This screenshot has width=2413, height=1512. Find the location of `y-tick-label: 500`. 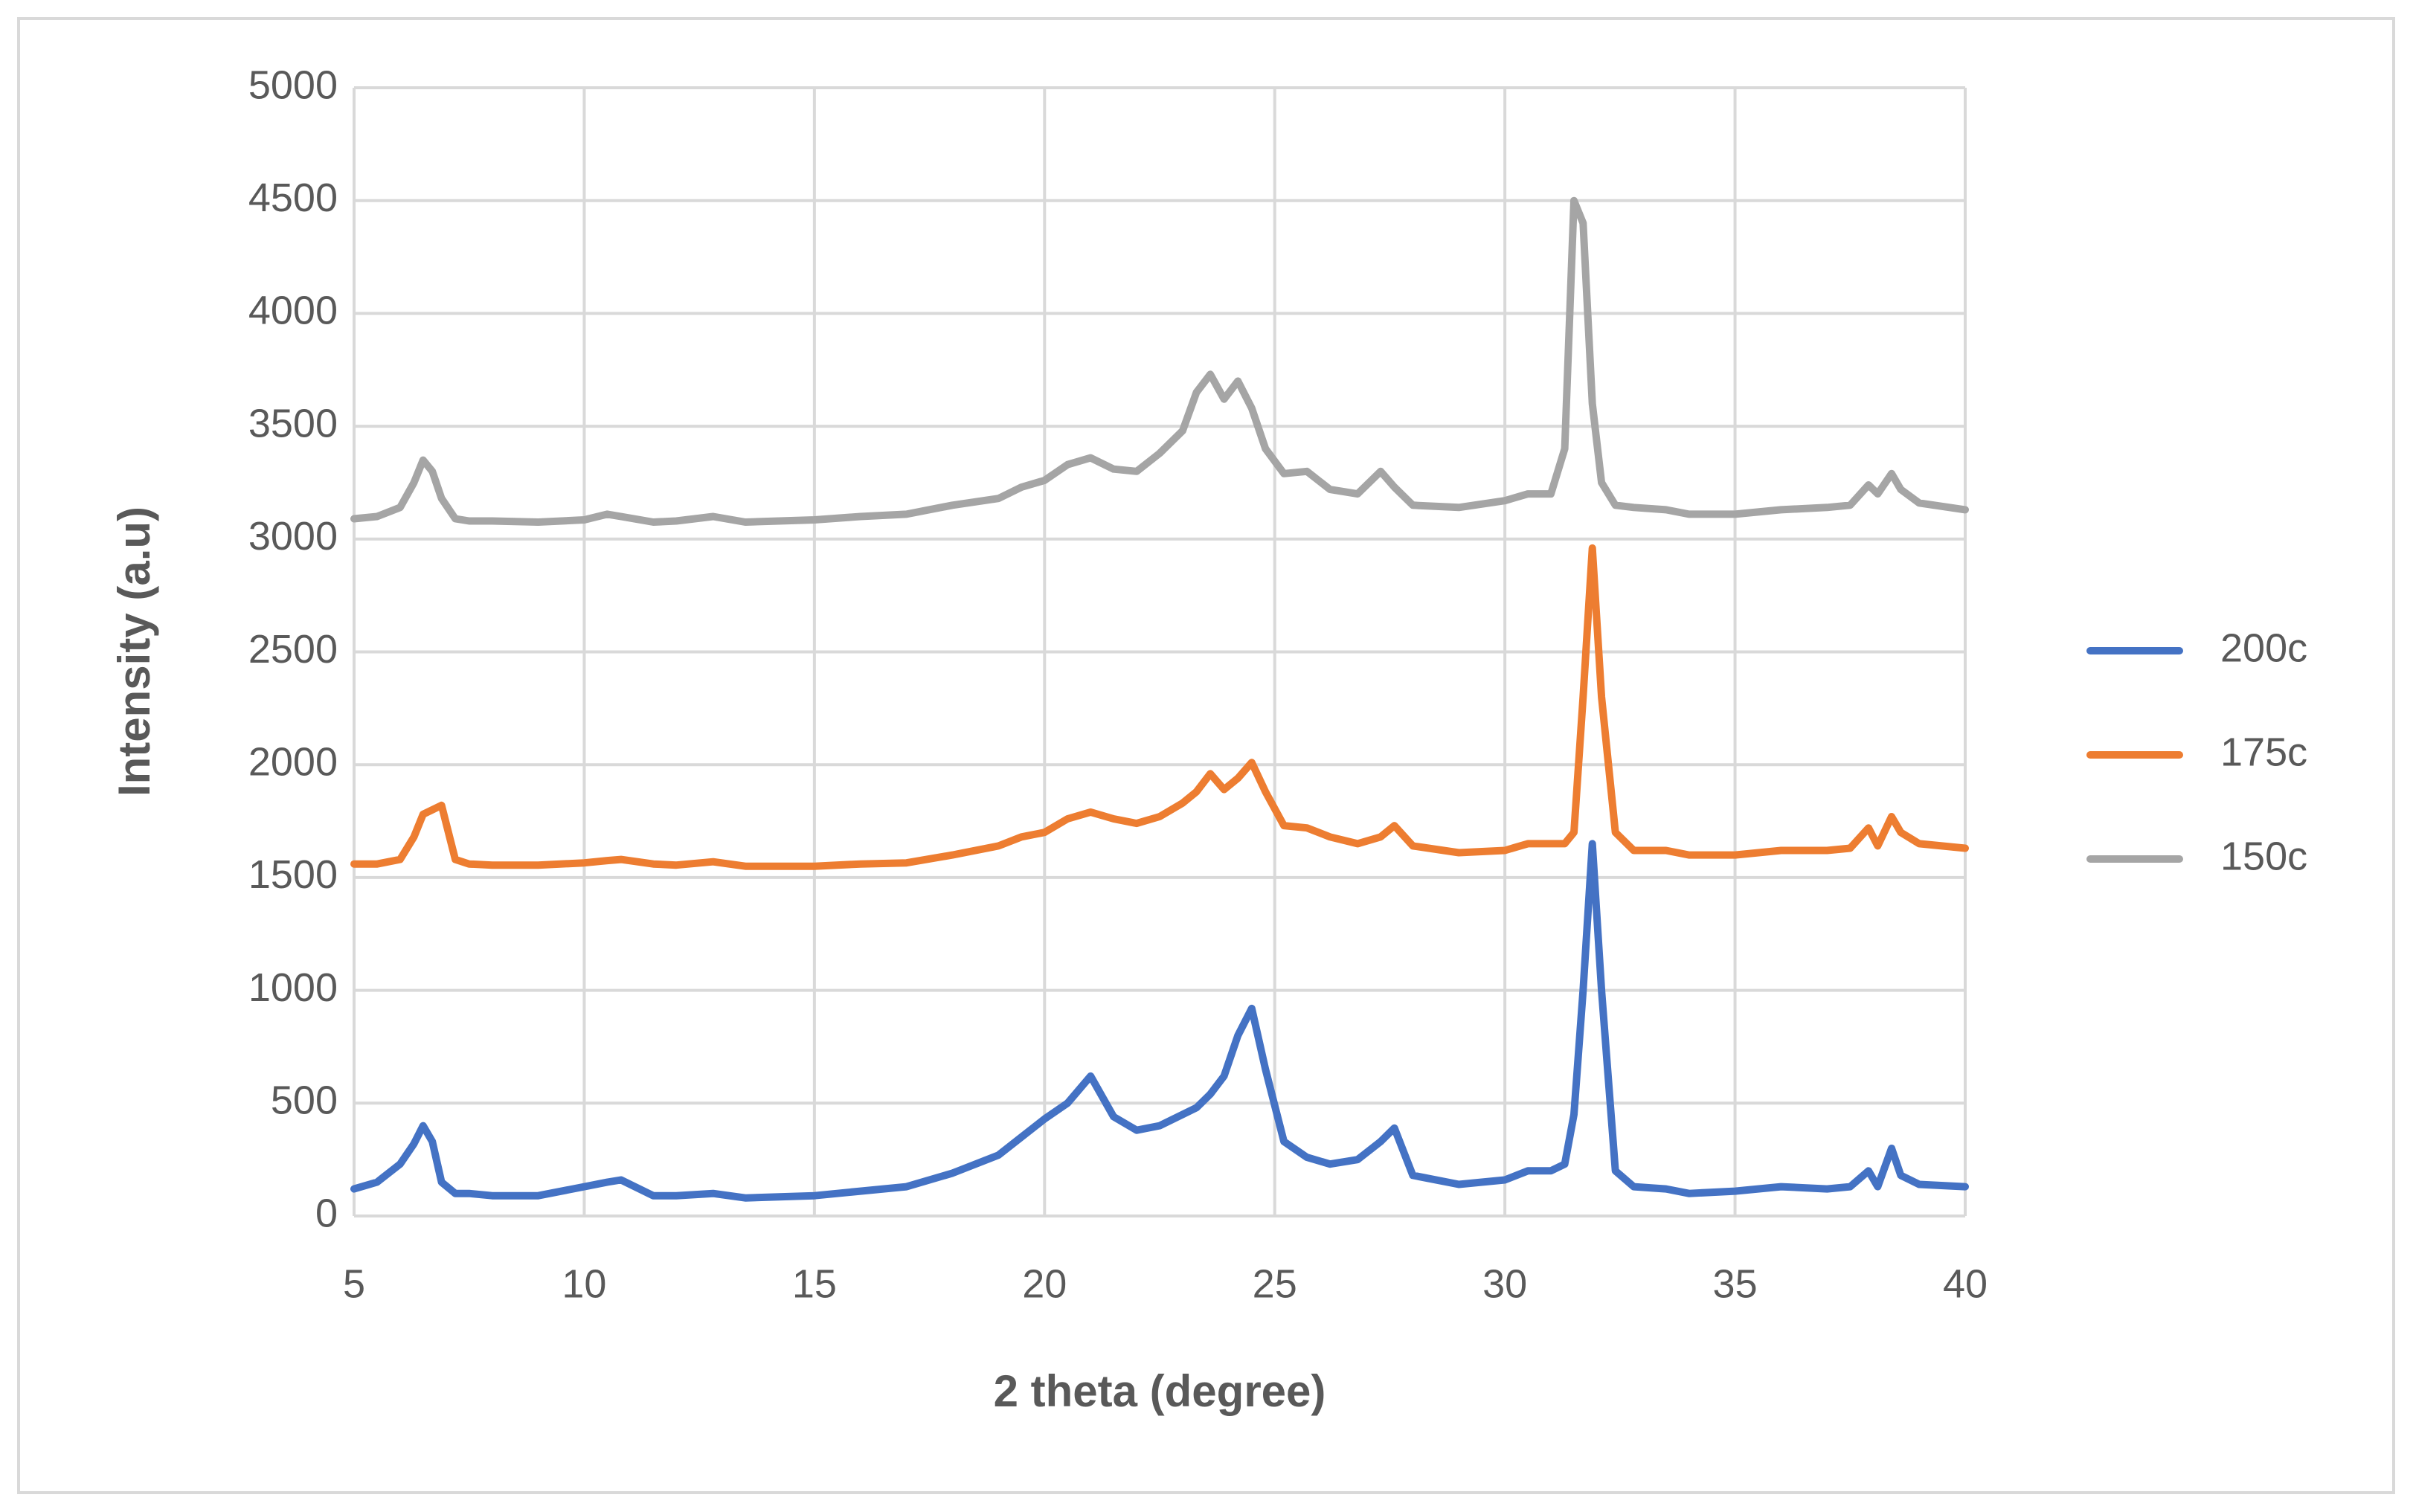

y-tick-label: 500 is located at coordinates (304, 1100).